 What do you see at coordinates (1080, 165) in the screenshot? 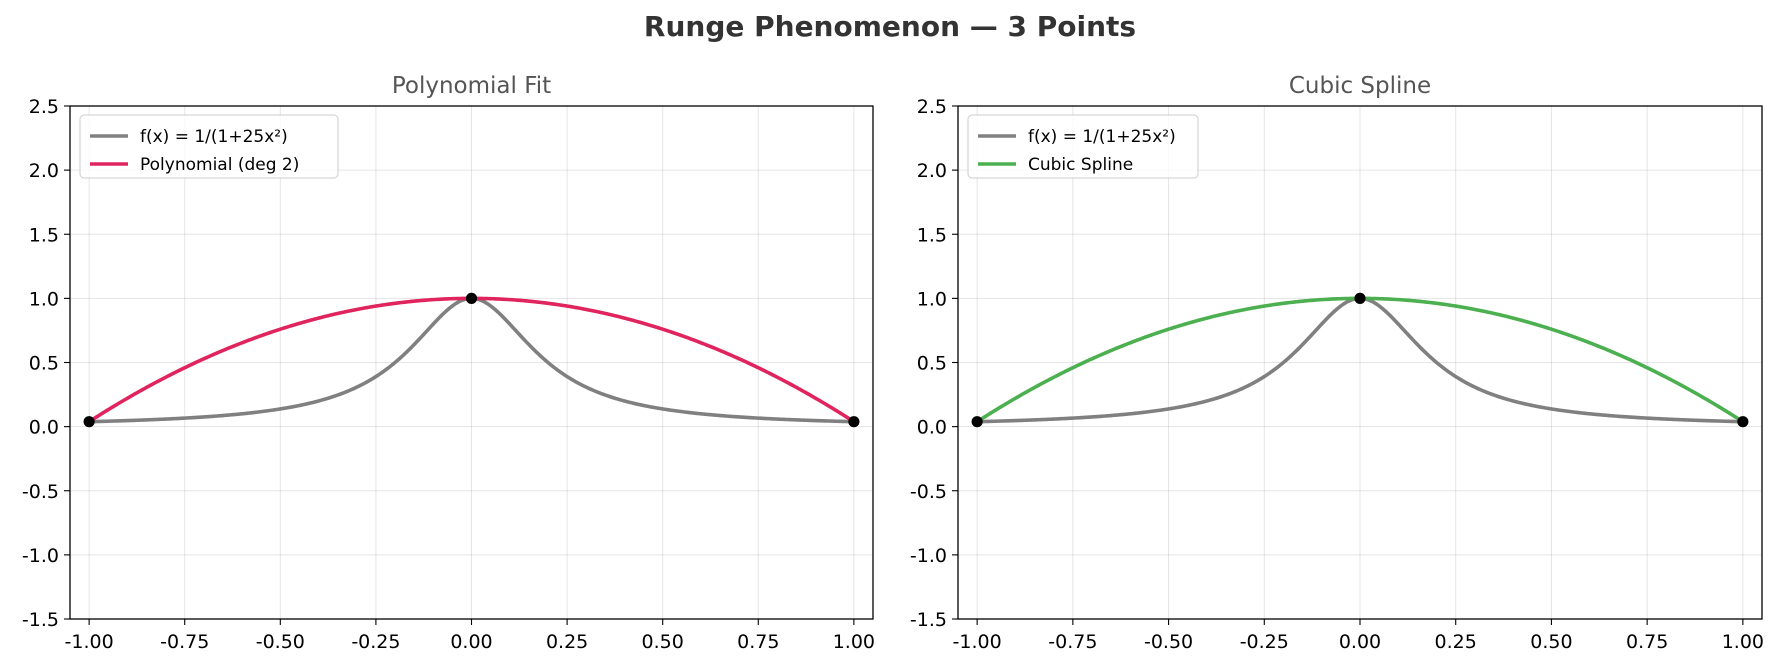
I see `legend-label: Cubic Spline` at bounding box center [1080, 165].